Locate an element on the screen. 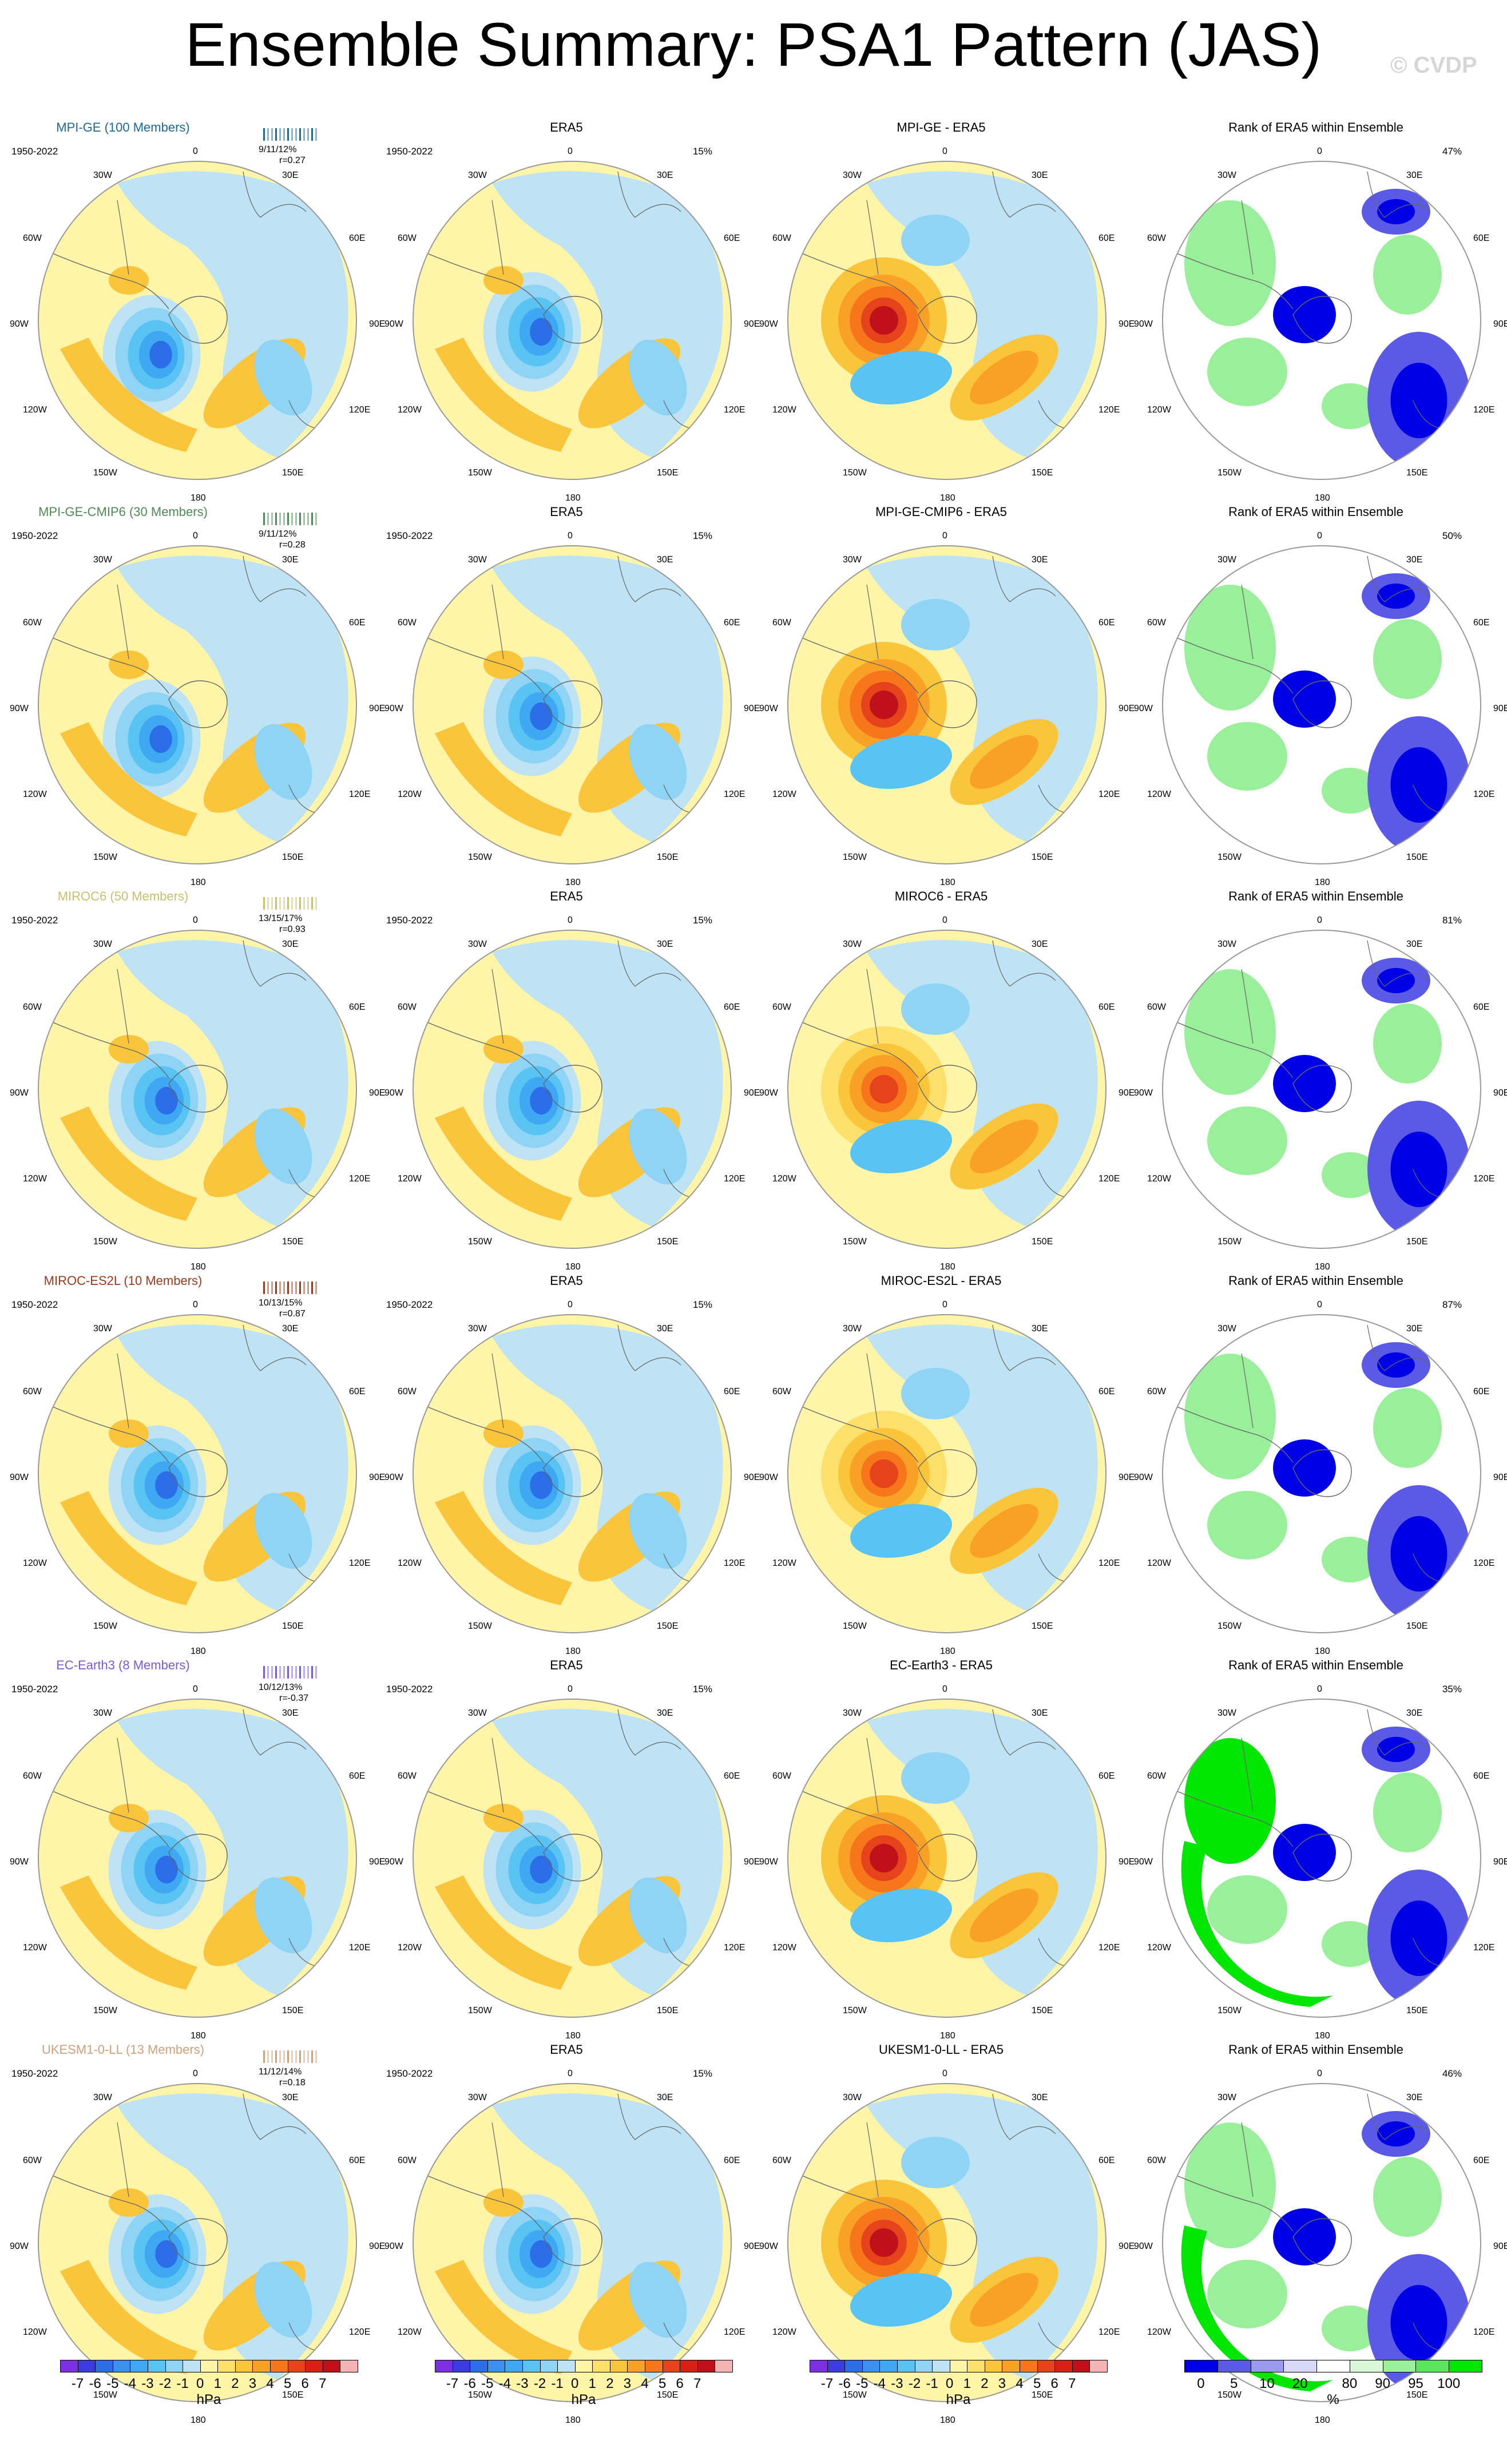  colorbar-unit: hPa is located at coordinates (583, 2399).